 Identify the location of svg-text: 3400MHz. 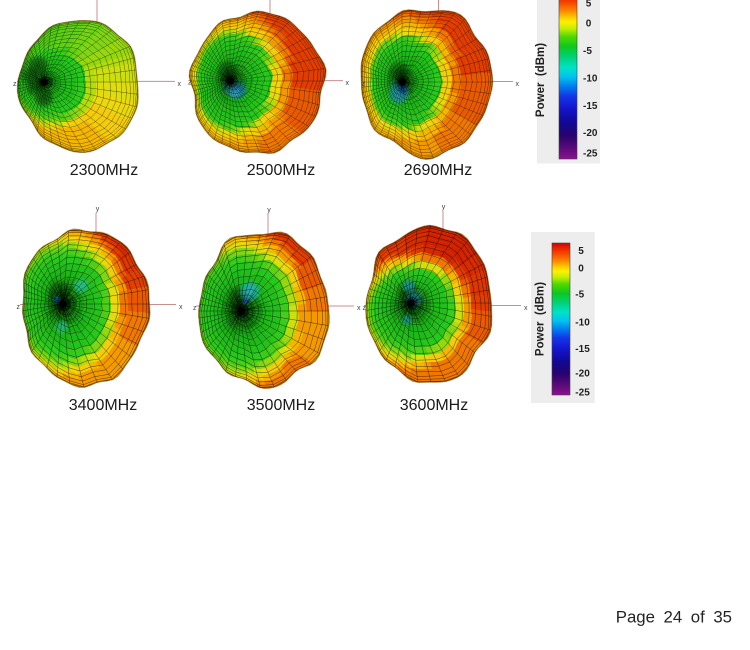
(103, 405).